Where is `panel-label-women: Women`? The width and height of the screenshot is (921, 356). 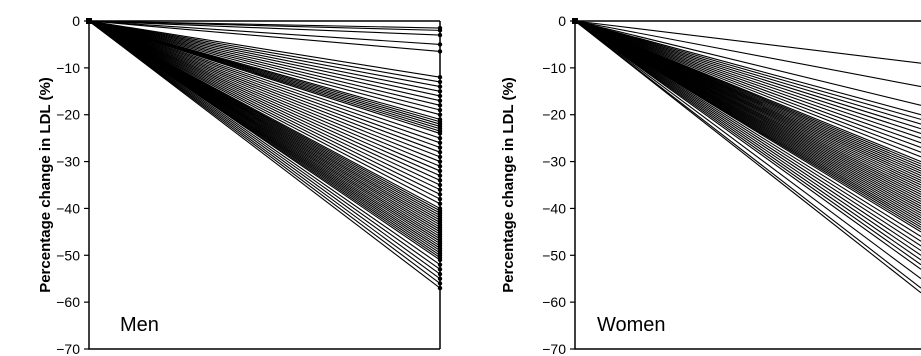
panel-label-women: Women is located at coordinates (631, 325).